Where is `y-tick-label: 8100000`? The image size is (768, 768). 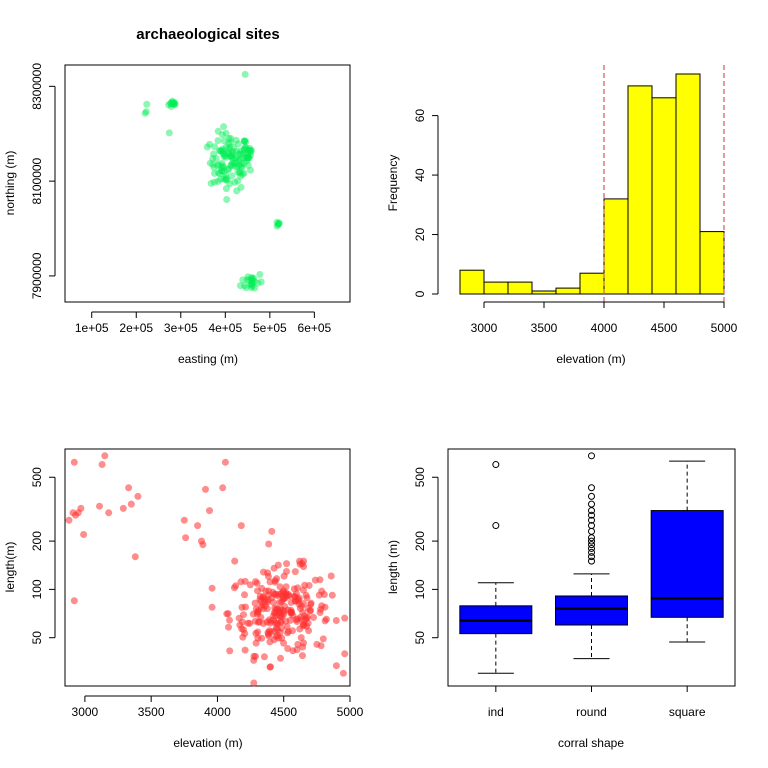
y-tick-label: 8100000 is located at coordinates (37, 180).